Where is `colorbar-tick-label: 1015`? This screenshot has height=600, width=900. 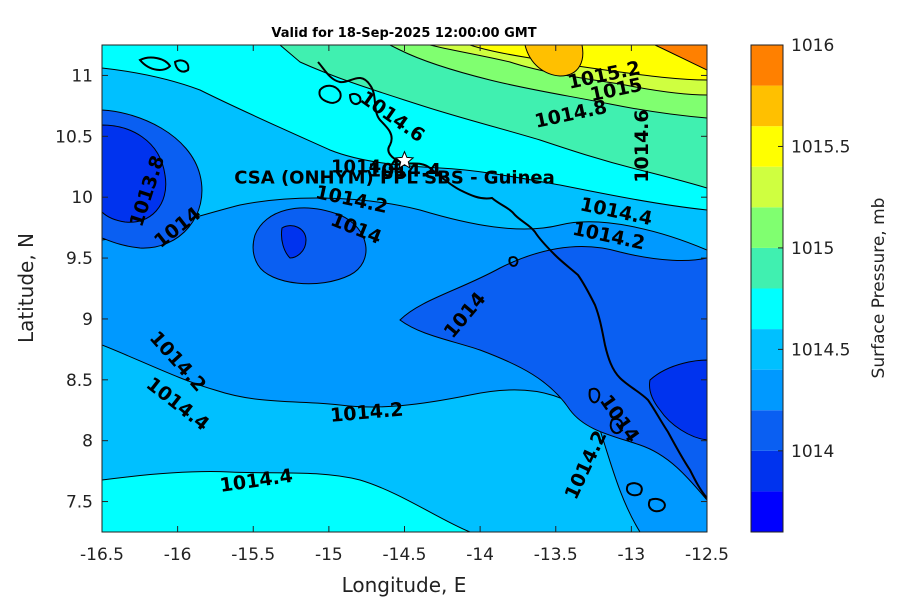
colorbar-tick-label: 1015 is located at coordinates (812, 249).